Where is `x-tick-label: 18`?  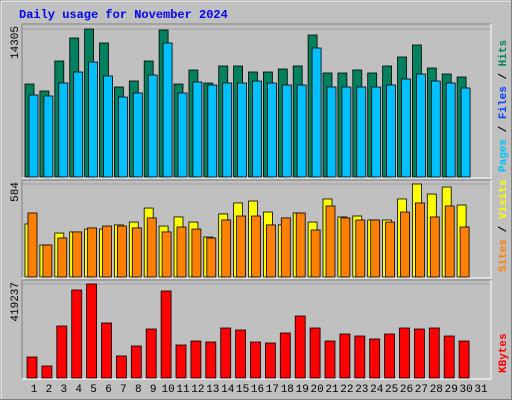
x-tick-label: 18 is located at coordinates (287, 390).